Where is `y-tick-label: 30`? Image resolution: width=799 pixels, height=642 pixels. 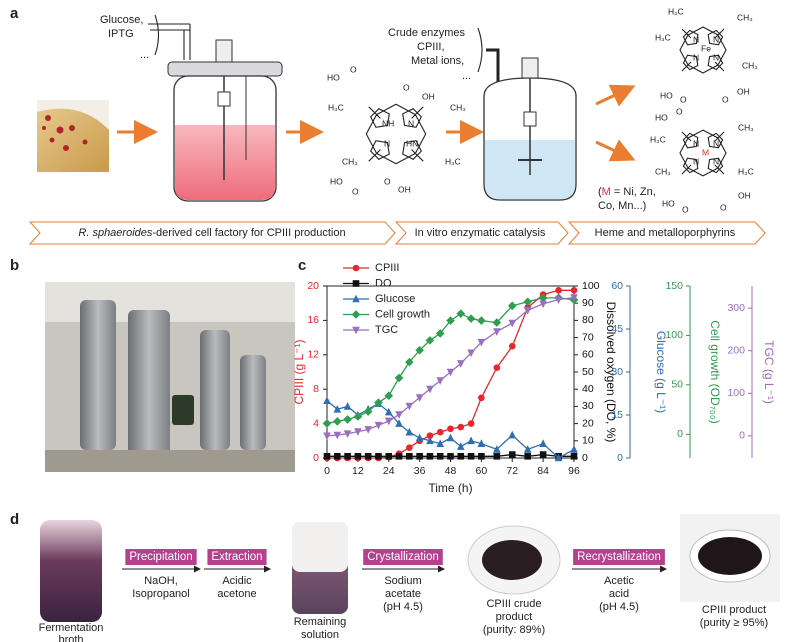 y-tick-label: 30 is located at coordinates (617, 372).